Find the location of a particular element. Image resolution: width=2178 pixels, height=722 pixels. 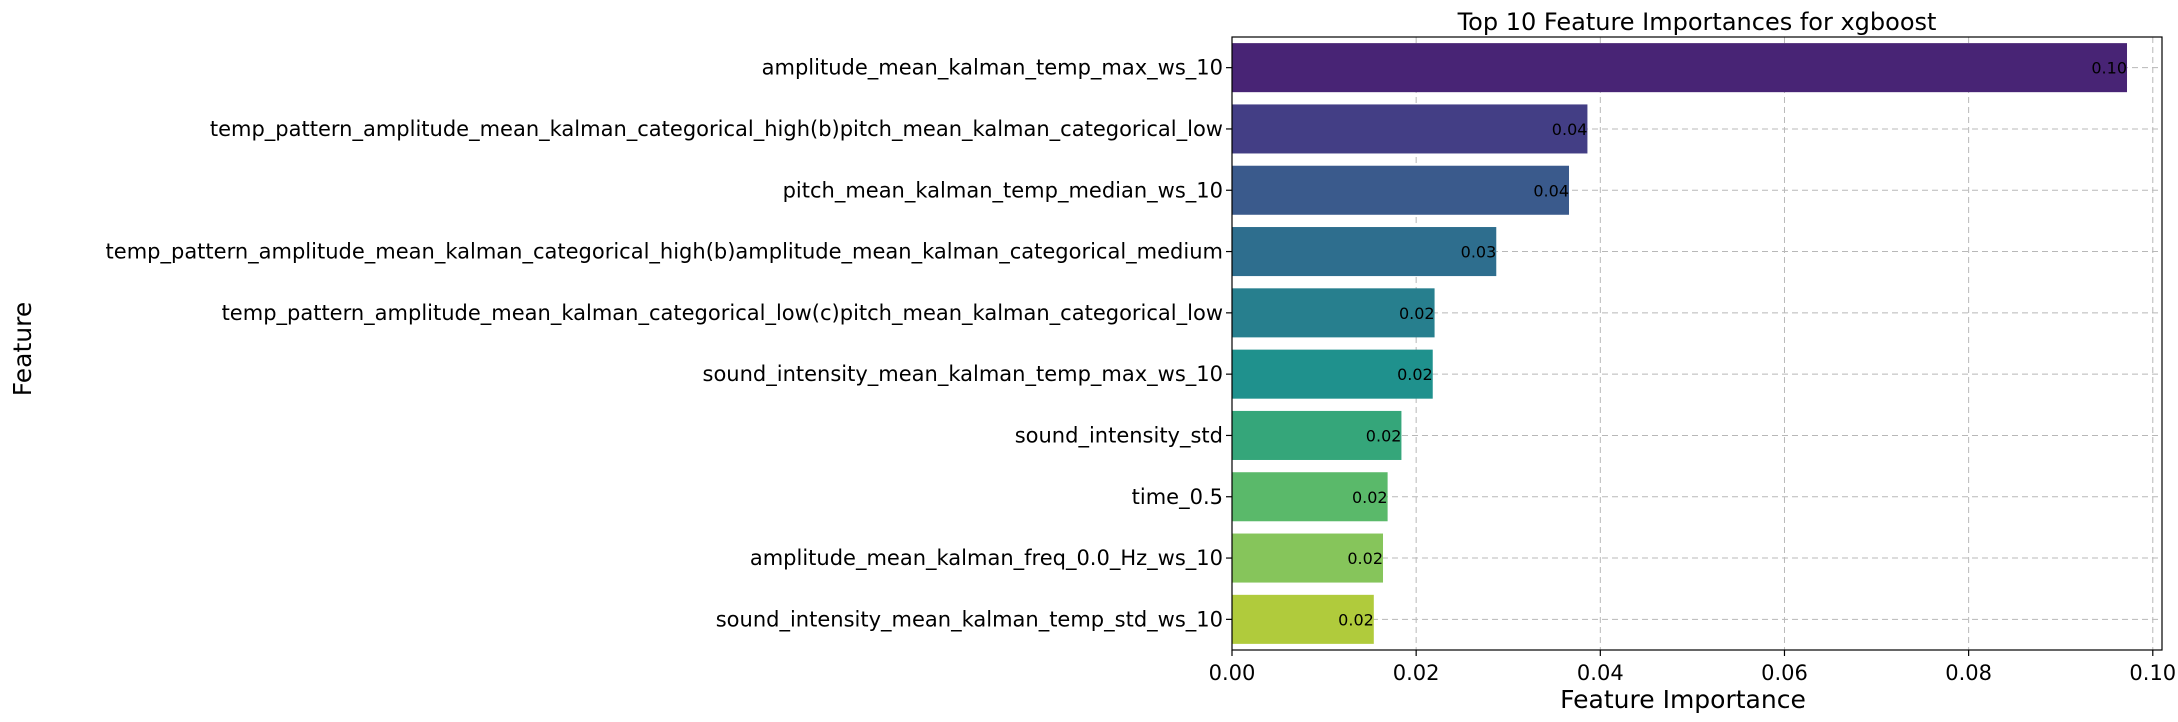

x-tick-label: 0.02 is located at coordinates (1416, 673).